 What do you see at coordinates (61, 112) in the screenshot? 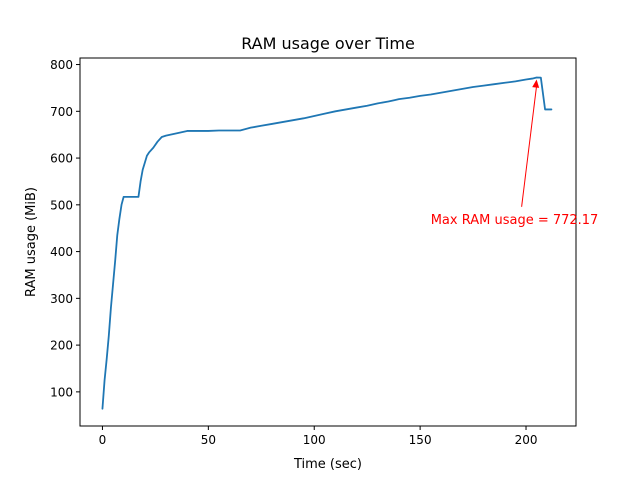
I see `y-tick-label: 700` at bounding box center [61, 112].